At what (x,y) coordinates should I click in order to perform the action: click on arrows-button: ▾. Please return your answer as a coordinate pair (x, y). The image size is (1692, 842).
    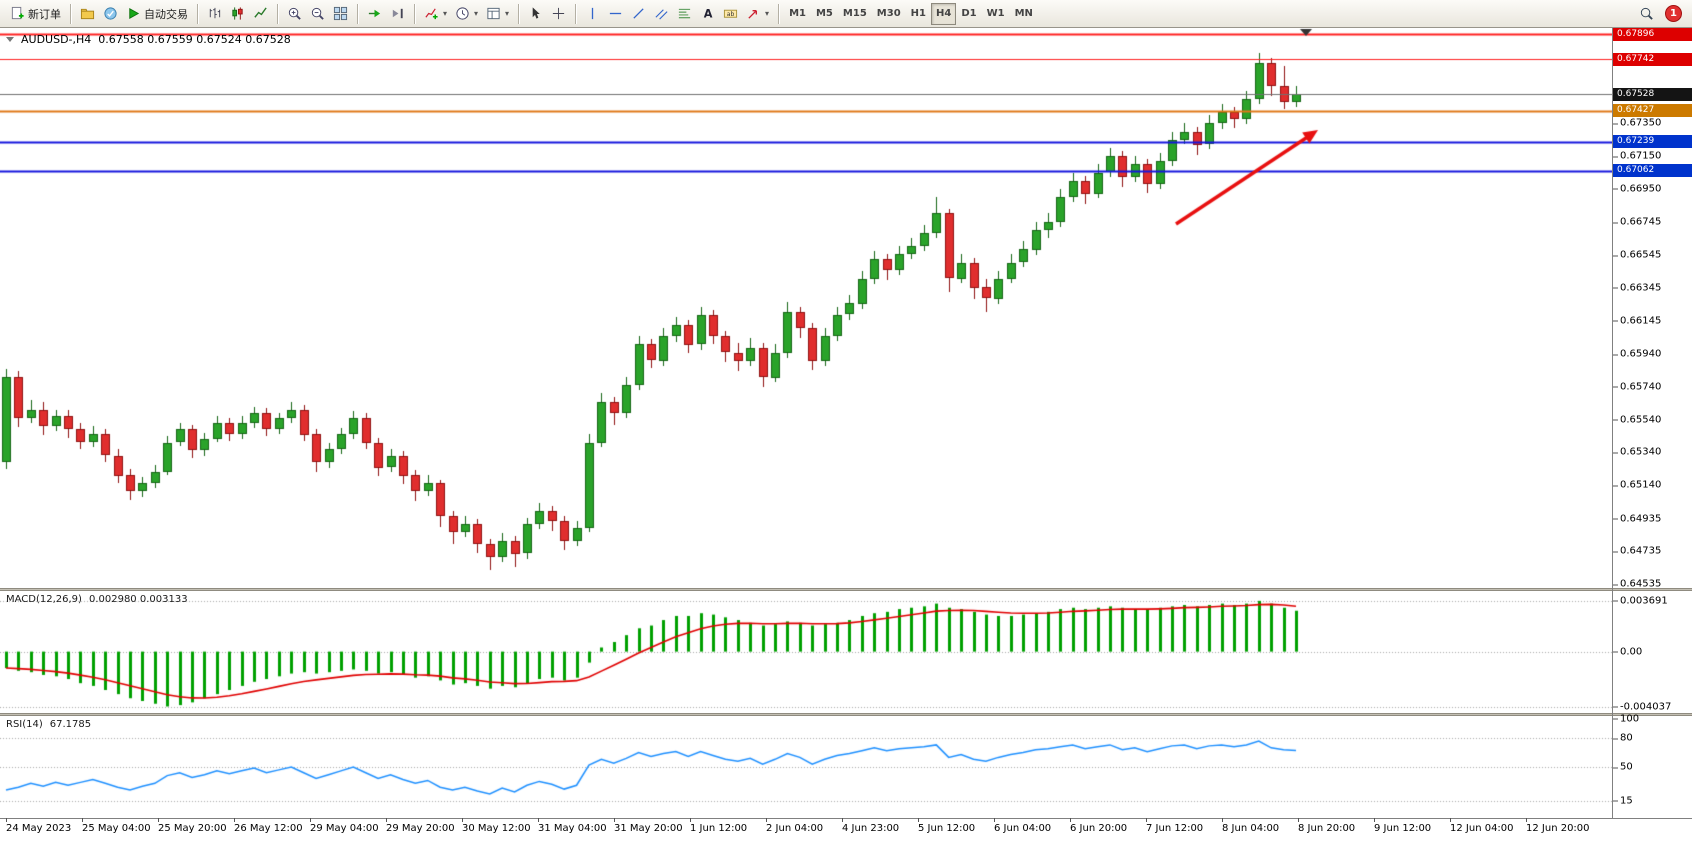
    Looking at the image, I should click on (757, 14).